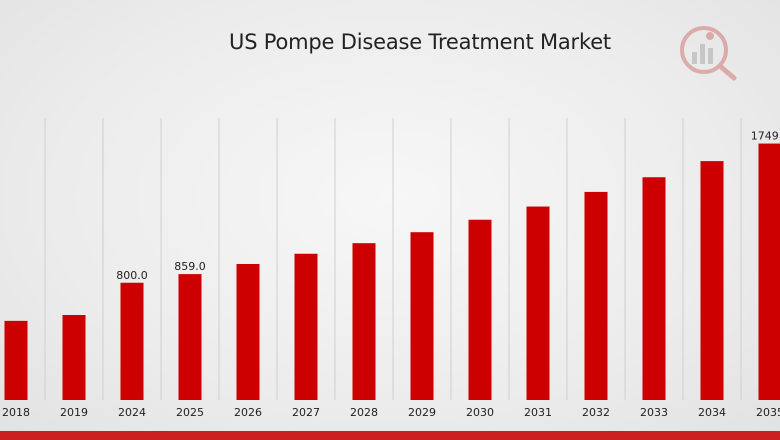 This screenshot has height=440, width=780. What do you see at coordinates (480, 309) in the screenshot?
I see `bar-2030` at bounding box center [480, 309].